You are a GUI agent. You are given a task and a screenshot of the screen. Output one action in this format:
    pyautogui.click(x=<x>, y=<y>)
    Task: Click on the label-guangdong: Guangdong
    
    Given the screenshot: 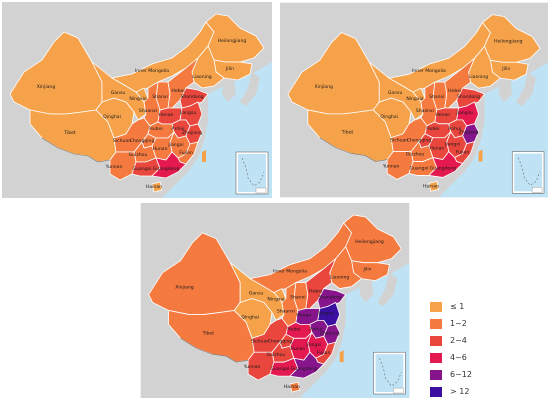 What is the action you would take?
    pyautogui.click(x=166, y=169)
    